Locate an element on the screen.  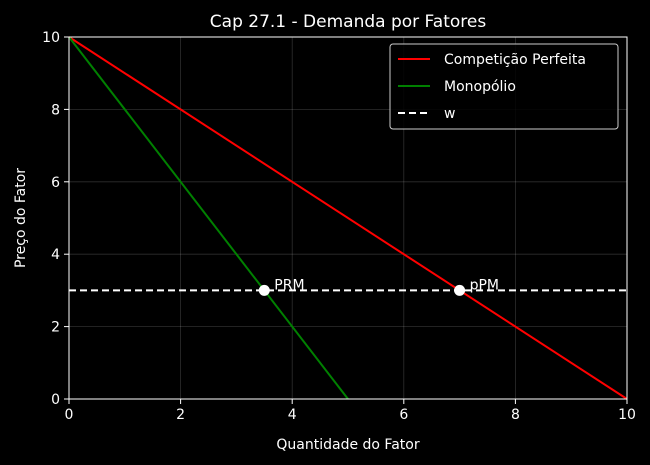
x-tick-label: 6 is located at coordinates (403, 415).